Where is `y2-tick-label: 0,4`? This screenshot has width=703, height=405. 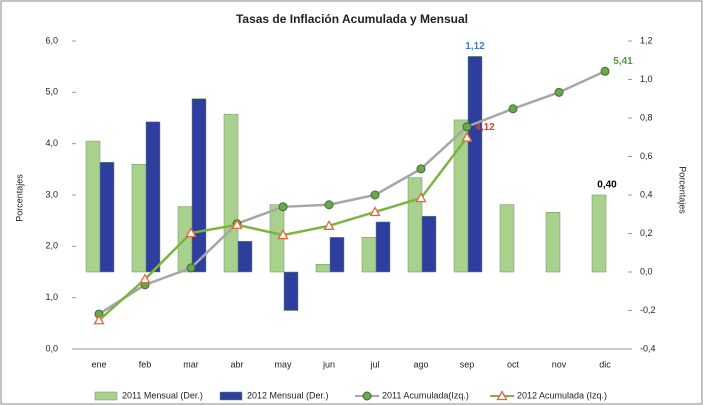 y2-tick-label: 0,4 is located at coordinates (646, 194).